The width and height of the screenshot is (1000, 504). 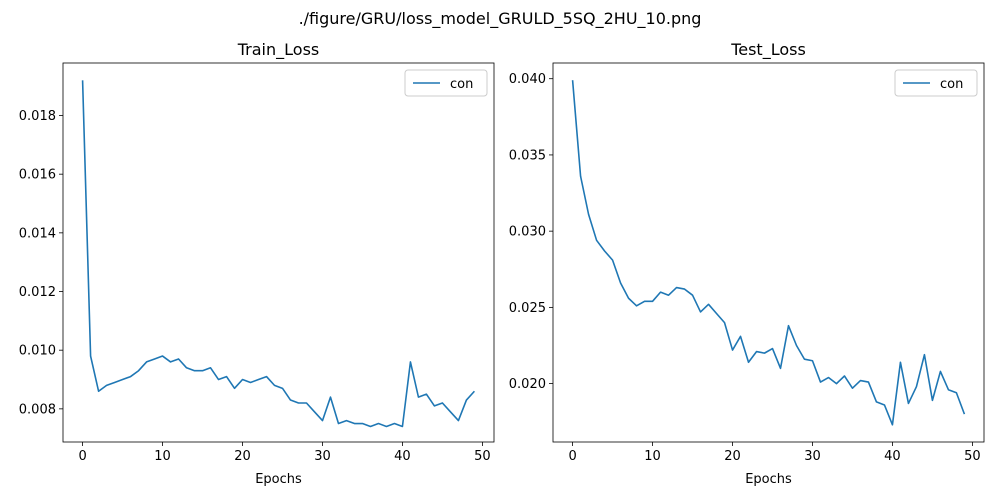 What do you see at coordinates (278, 50) in the screenshot?
I see `chart-title: Train_Loss` at bounding box center [278, 50].